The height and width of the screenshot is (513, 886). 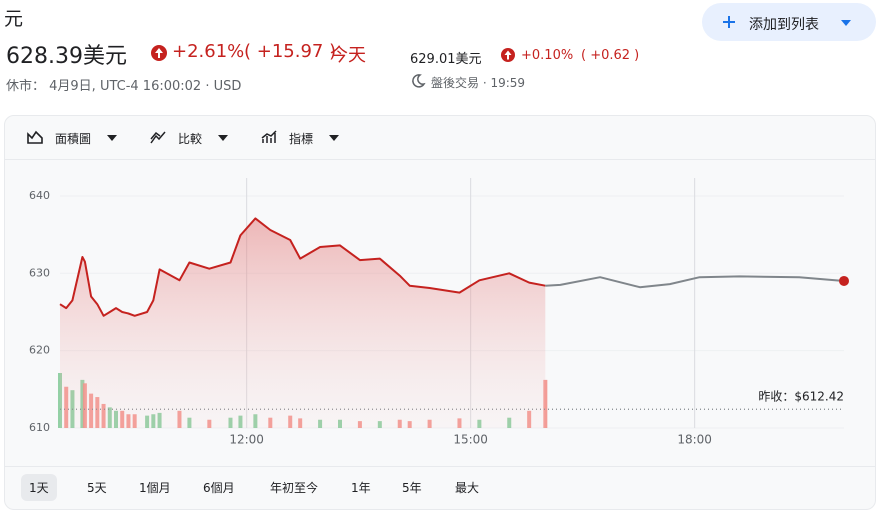 I want to click on x-tick-label: 15:00, so click(x=470, y=440).